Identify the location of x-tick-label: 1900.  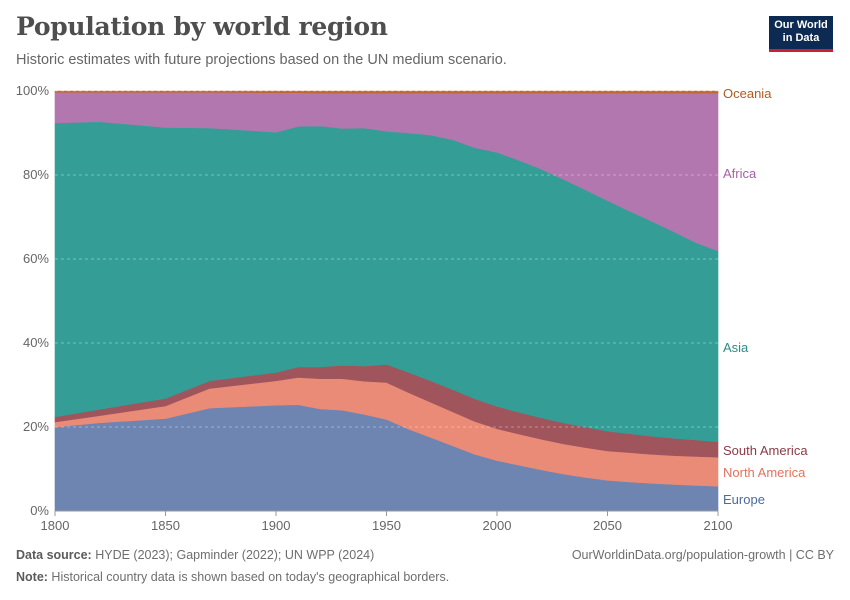
(276, 525).